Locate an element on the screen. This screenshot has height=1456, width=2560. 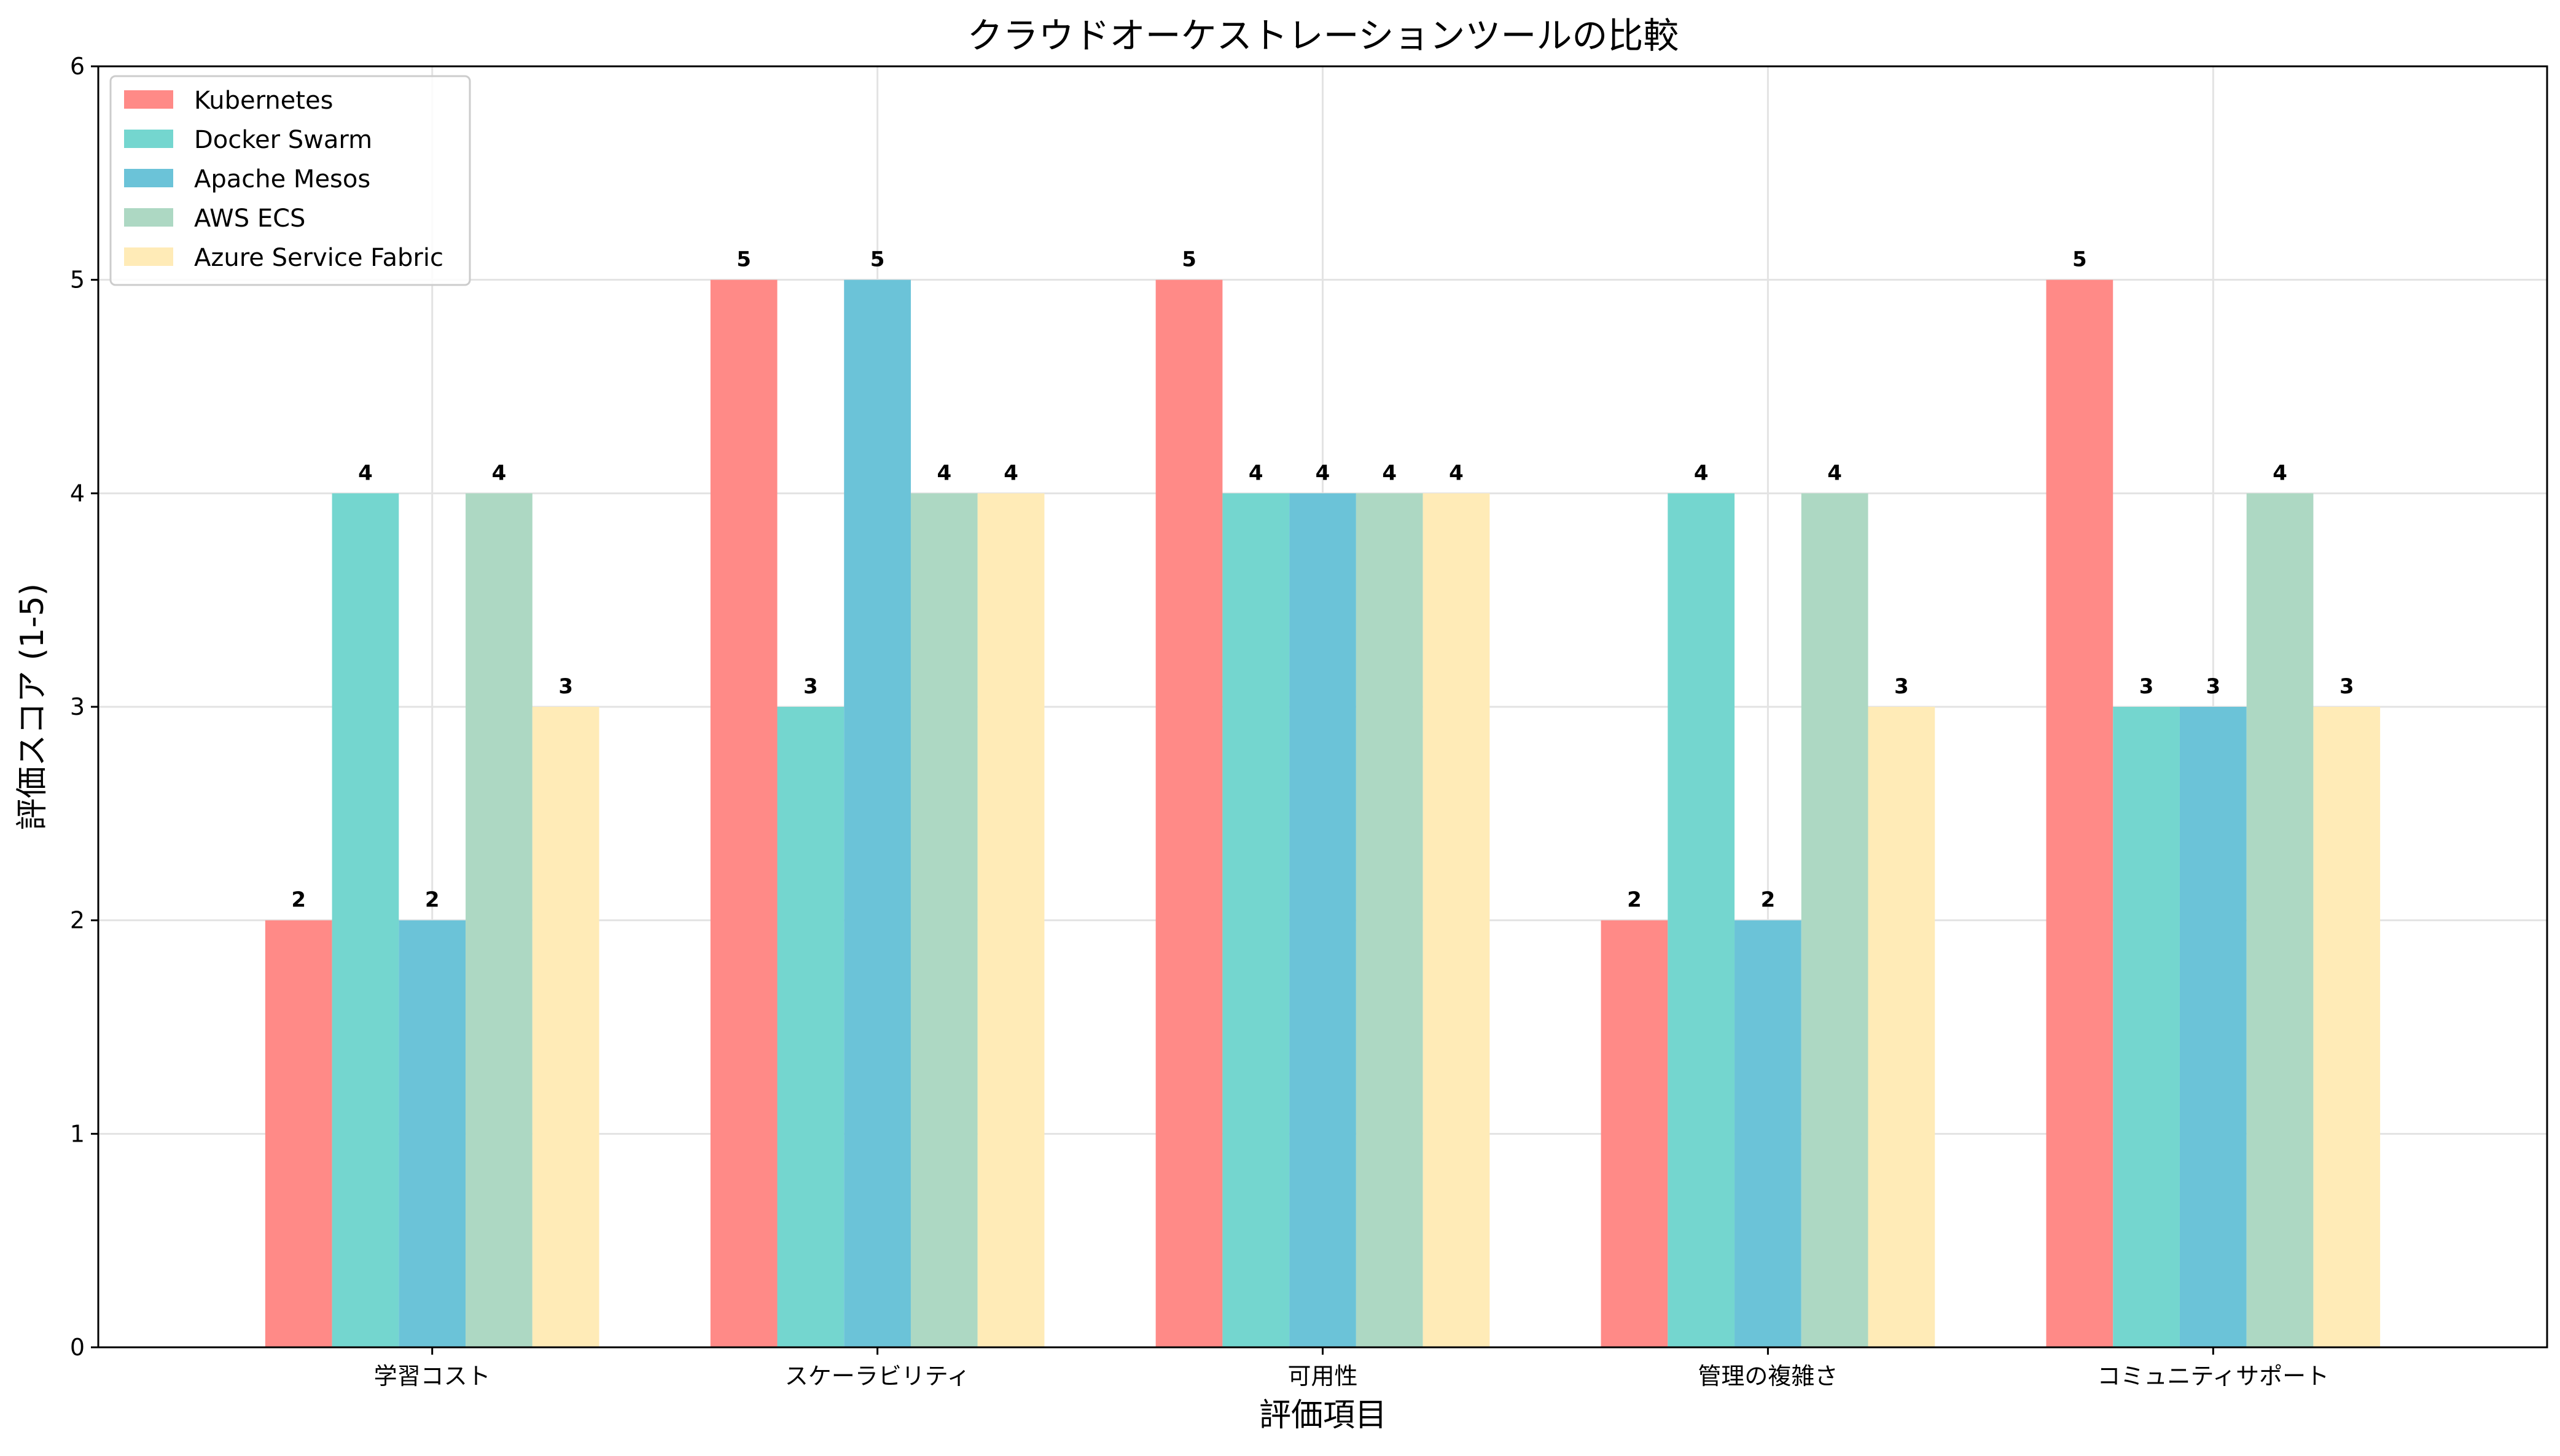
x-axis-label: 評価項目 is located at coordinates (1323, 1415).